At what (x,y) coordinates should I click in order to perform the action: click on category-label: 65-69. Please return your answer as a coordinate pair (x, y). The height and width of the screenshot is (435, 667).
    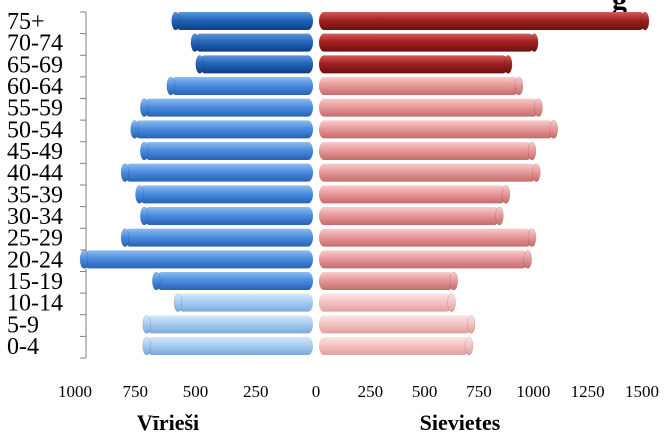
    Looking at the image, I should click on (35, 65).